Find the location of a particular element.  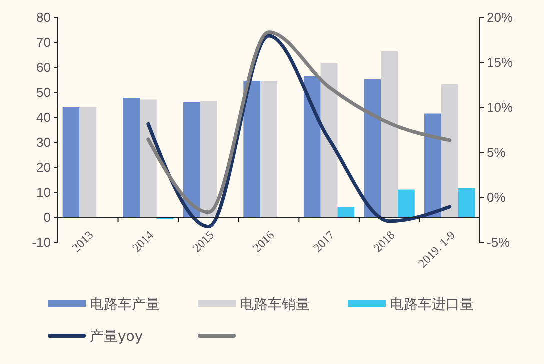

legend-label: 产量yoy is located at coordinates (117, 337).